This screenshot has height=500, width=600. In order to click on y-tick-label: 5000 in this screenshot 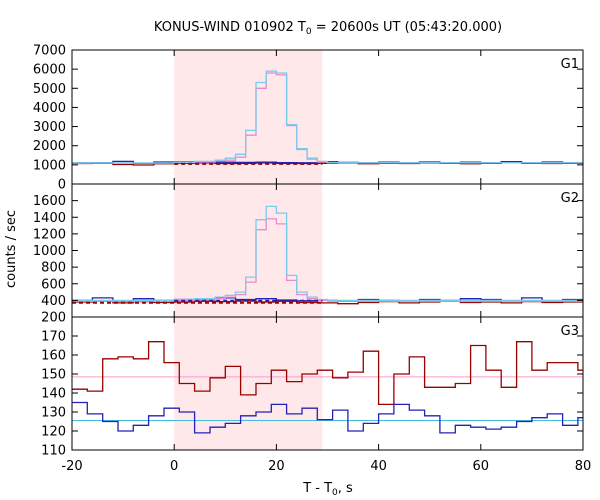, I will do `click(49, 89)`.